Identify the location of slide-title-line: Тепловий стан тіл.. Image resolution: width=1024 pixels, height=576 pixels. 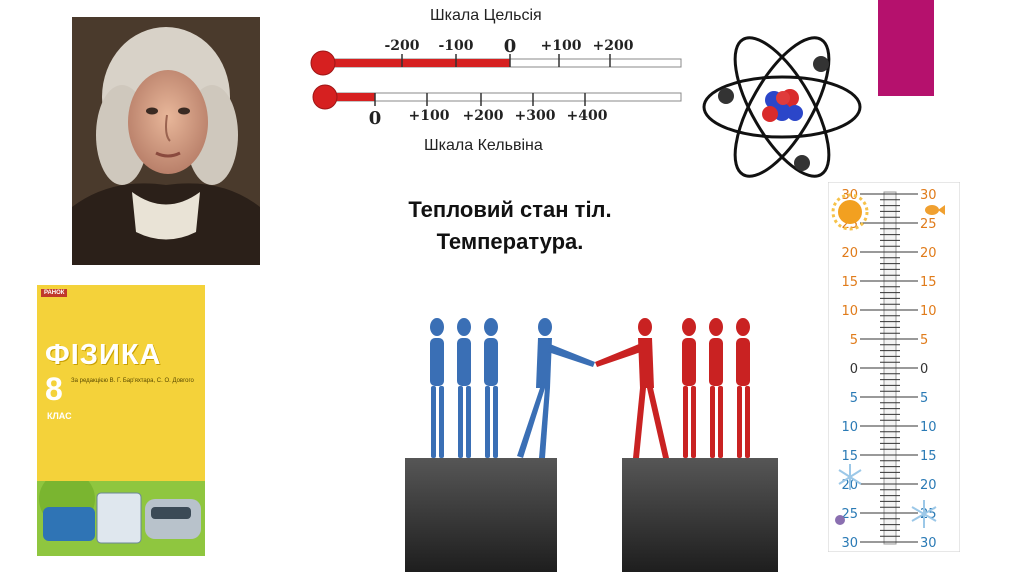
(510, 209).